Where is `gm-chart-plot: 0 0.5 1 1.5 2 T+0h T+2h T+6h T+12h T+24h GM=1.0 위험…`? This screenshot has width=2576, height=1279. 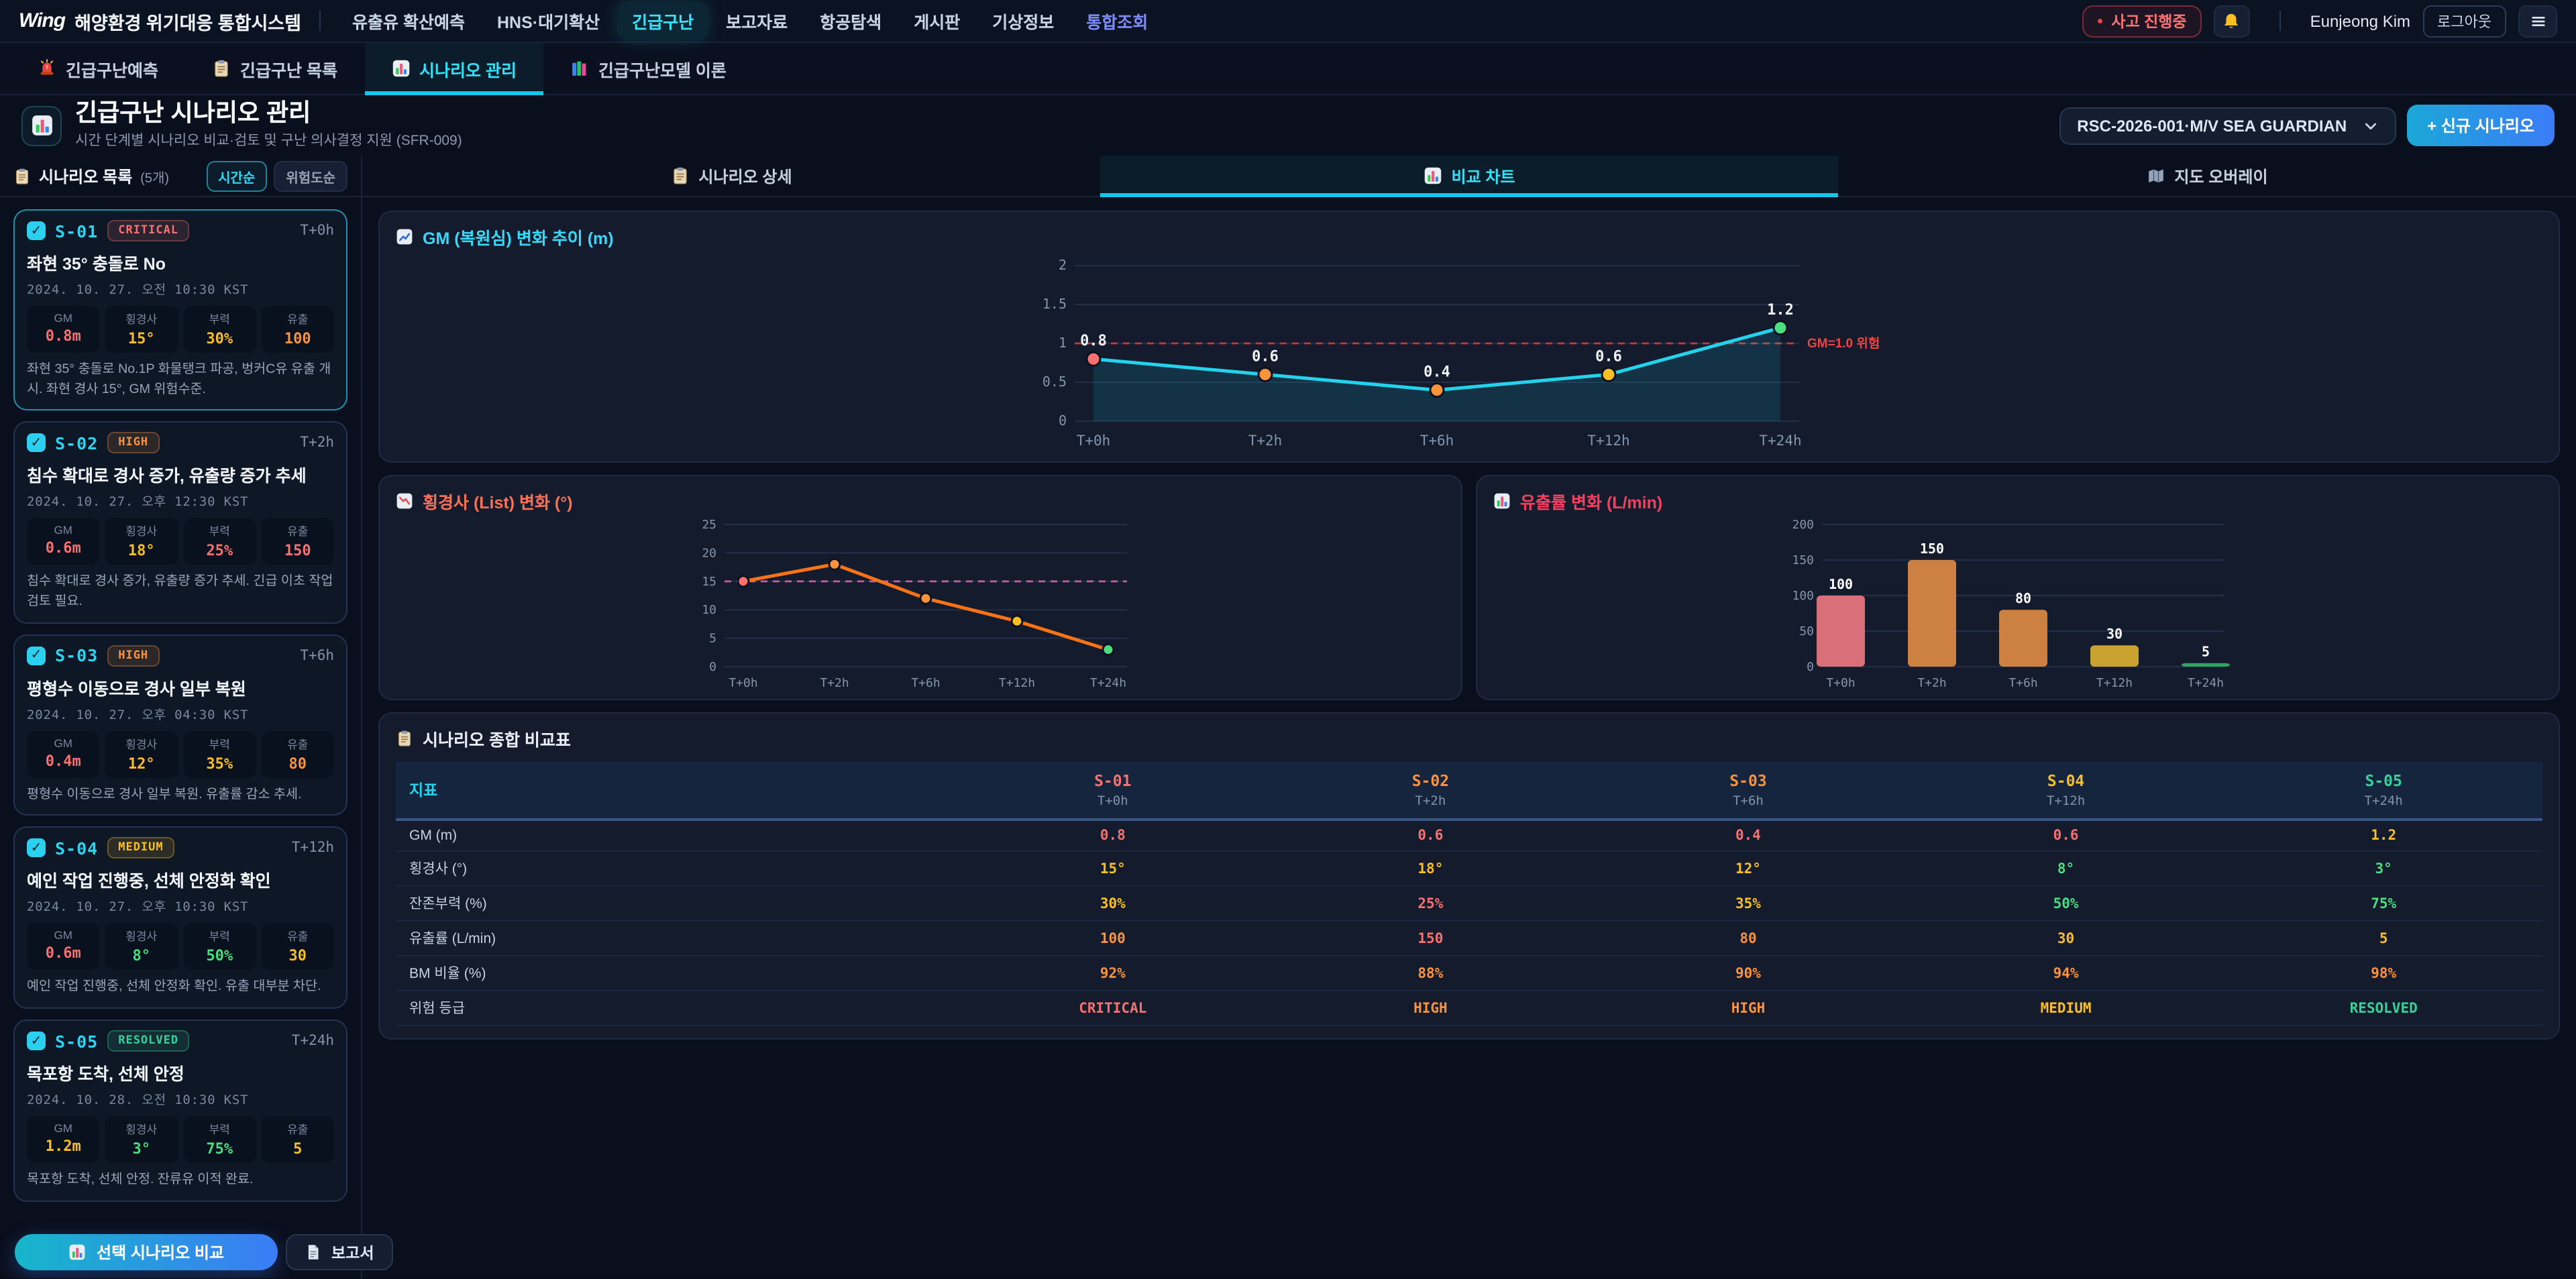 gm-chart-plot: 0 0.5 1 1.5 2 T+0h T+2h T+6h T+12h T+24h GM=1.0 위험… is located at coordinates (1469, 355).